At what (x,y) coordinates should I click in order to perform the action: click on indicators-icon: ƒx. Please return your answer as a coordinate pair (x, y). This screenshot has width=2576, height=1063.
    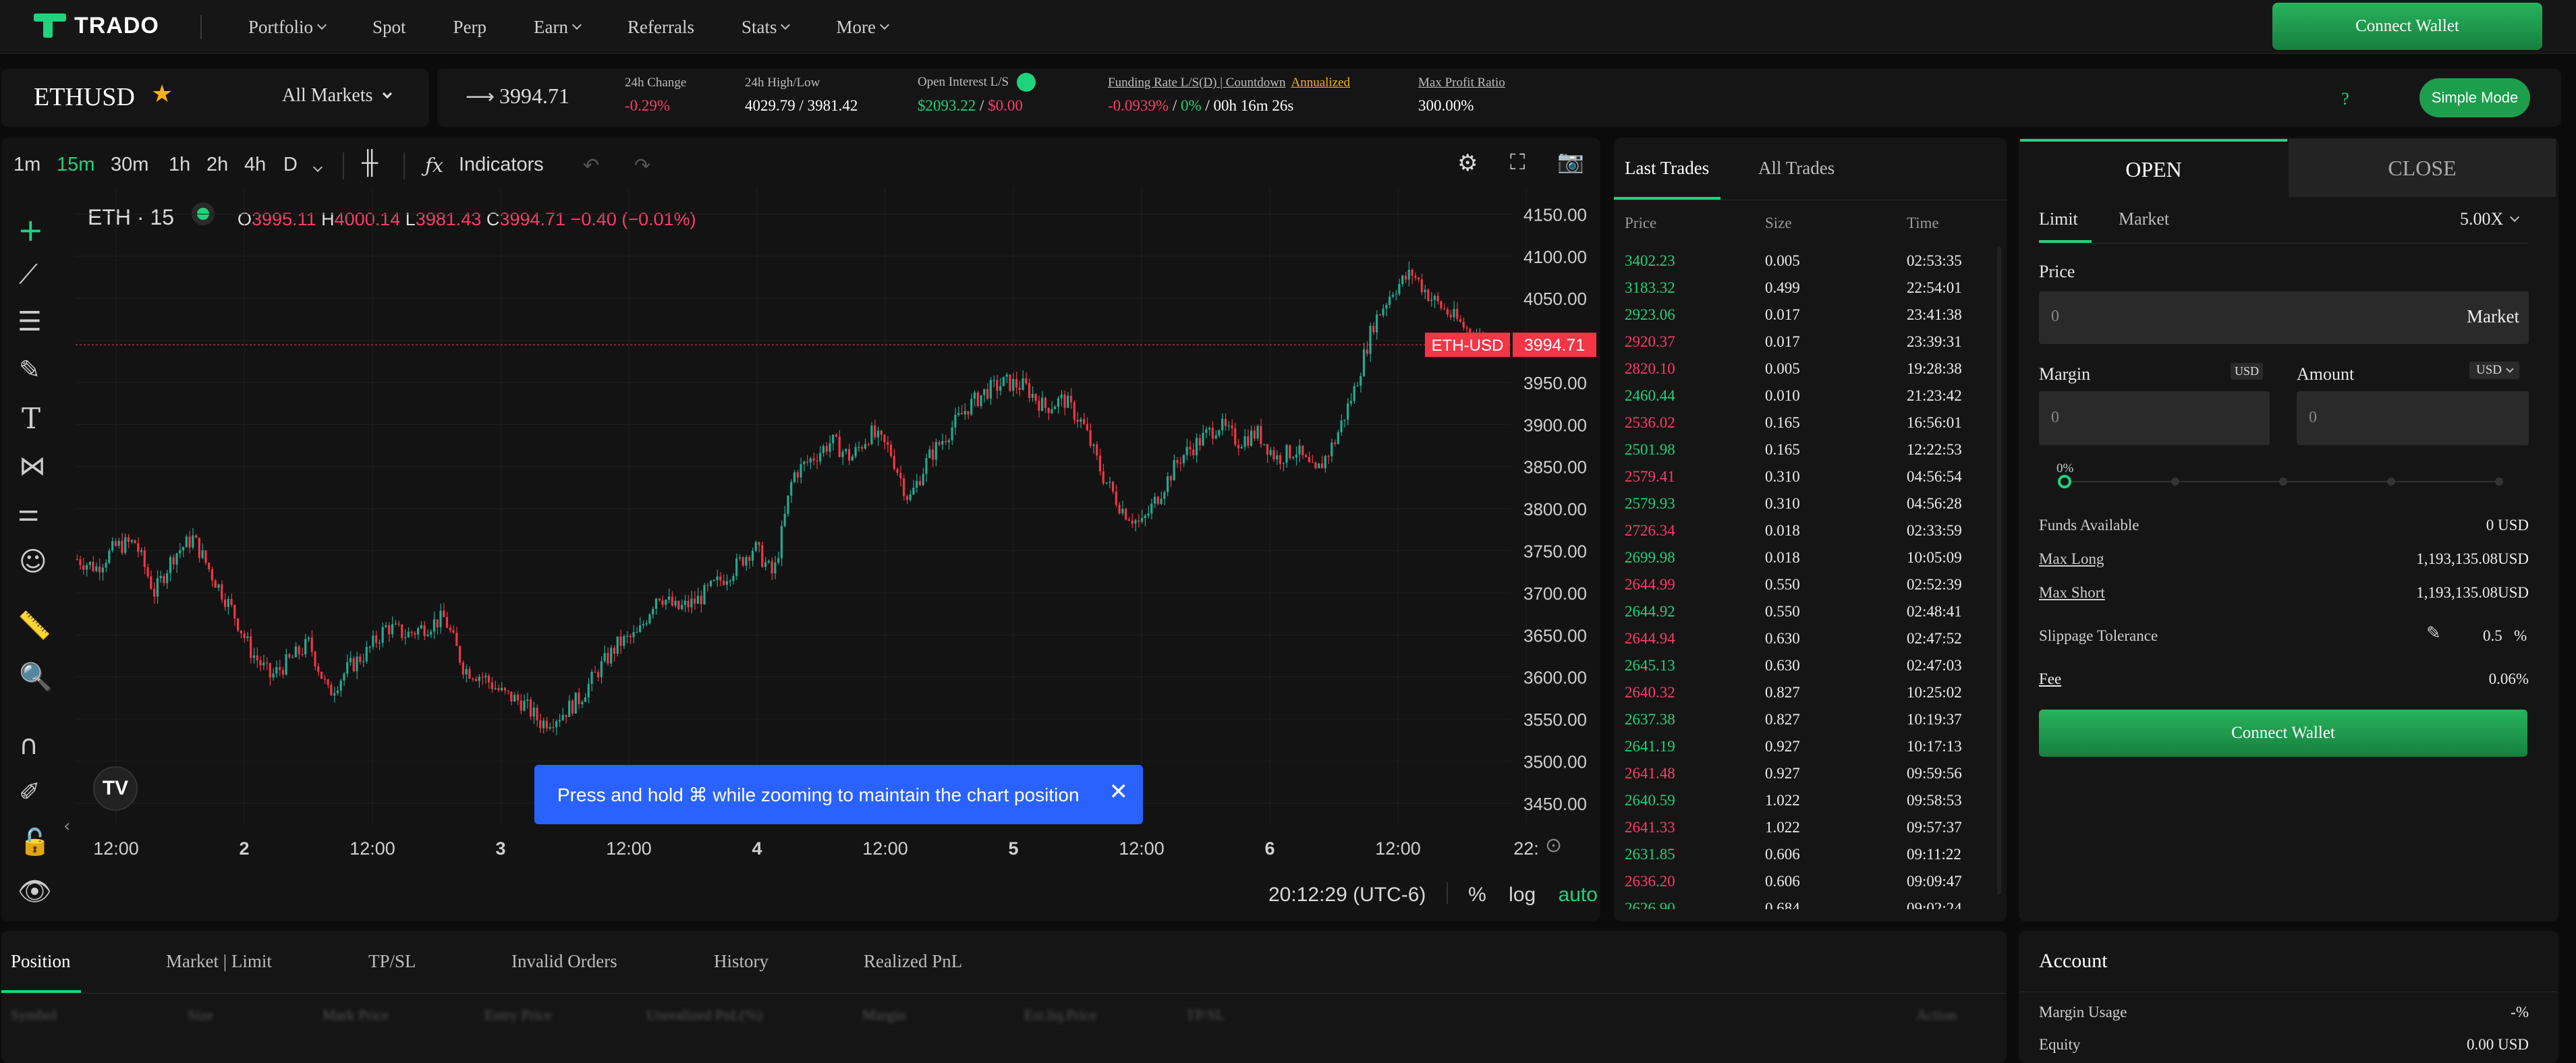
    Looking at the image, I should click on (434, 165).